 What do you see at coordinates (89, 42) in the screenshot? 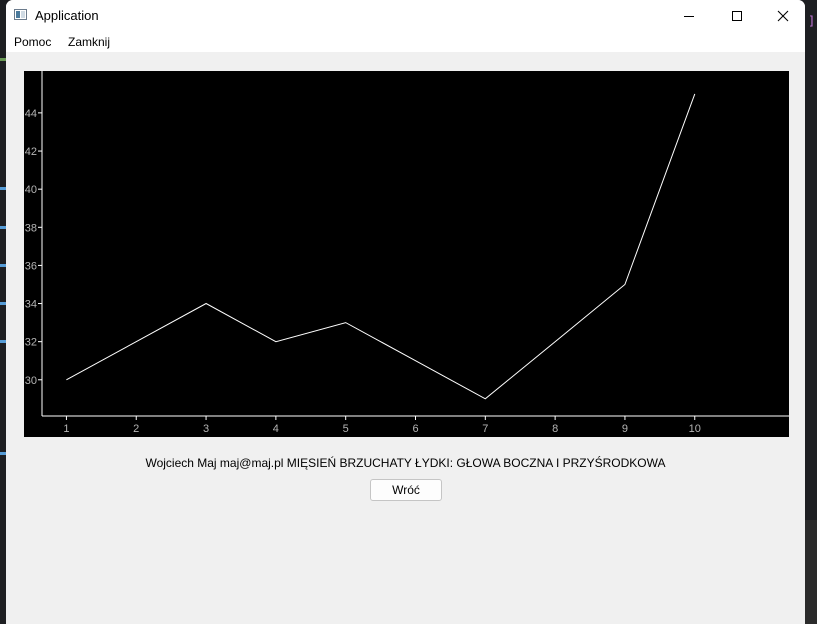
I see `menu-item-zamknij: Zamknij` at bounding box center [89, 42].